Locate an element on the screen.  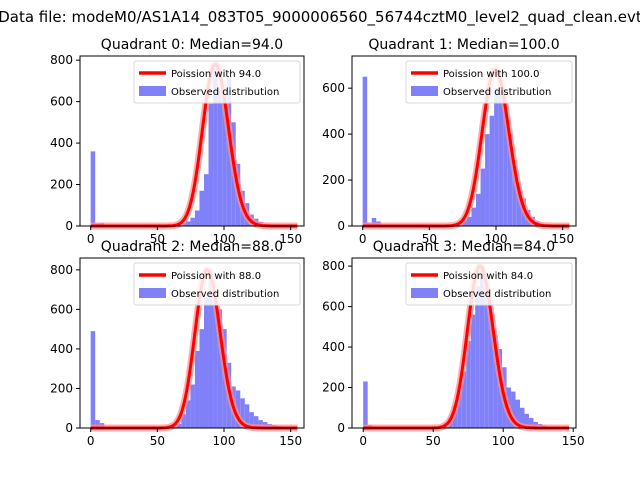
legend-label: Poission with 84.0 is located at coordinates (488, 276).